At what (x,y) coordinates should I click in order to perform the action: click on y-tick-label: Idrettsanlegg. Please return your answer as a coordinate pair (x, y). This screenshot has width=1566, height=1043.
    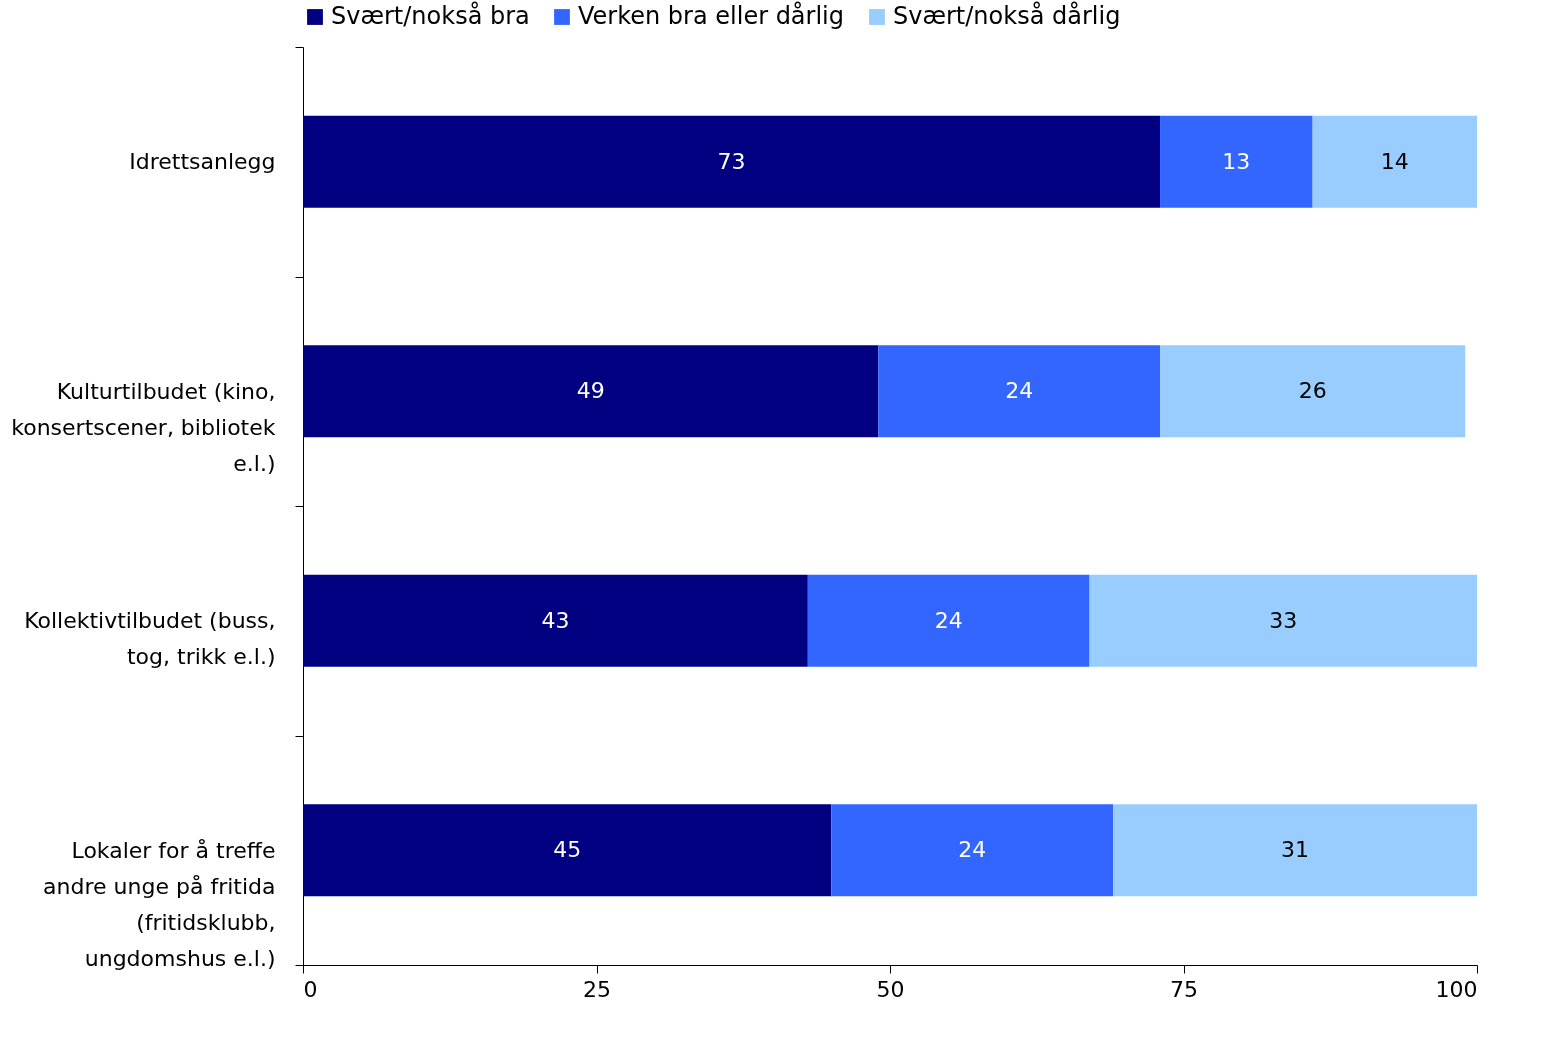
    Looking at the image, I should click on (202, 162).